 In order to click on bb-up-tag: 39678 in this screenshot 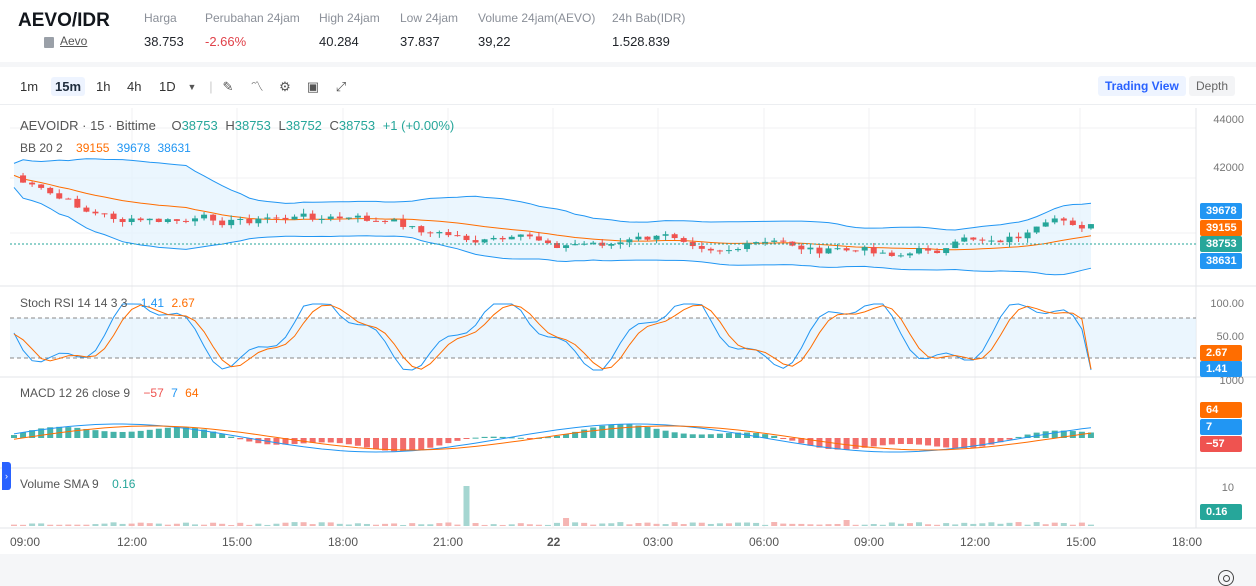, I will do `click(1221, 211)`.